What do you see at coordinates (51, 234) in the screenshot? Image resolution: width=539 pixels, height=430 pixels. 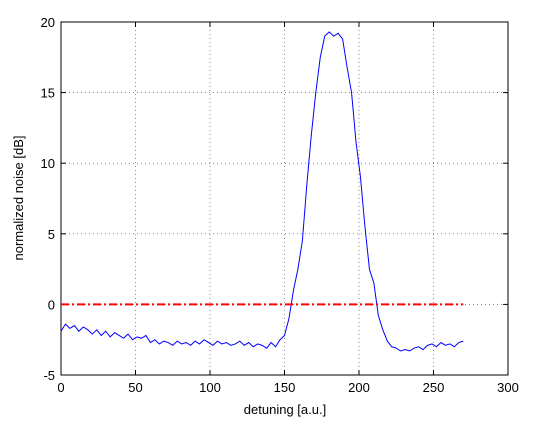 I see `y-tick-label: 5` at bounding box center [51, 234].